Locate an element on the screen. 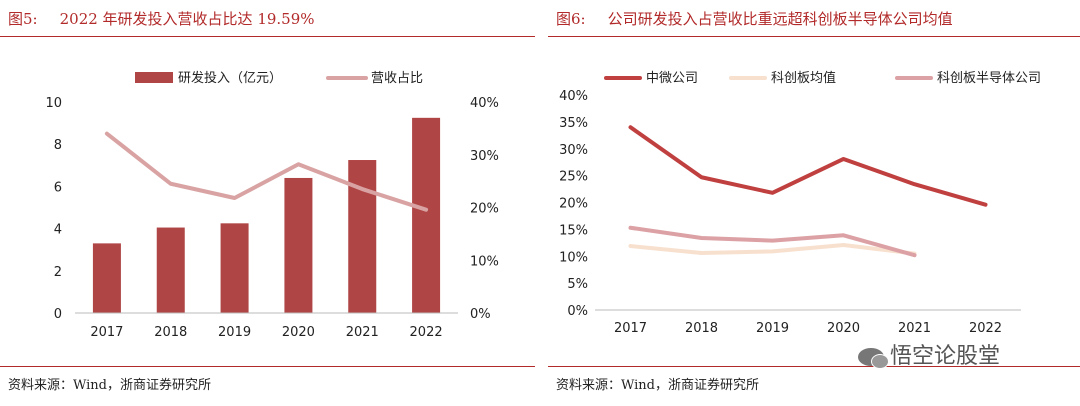  figure-5-label: 图5: is located at coordinates (23, 19).